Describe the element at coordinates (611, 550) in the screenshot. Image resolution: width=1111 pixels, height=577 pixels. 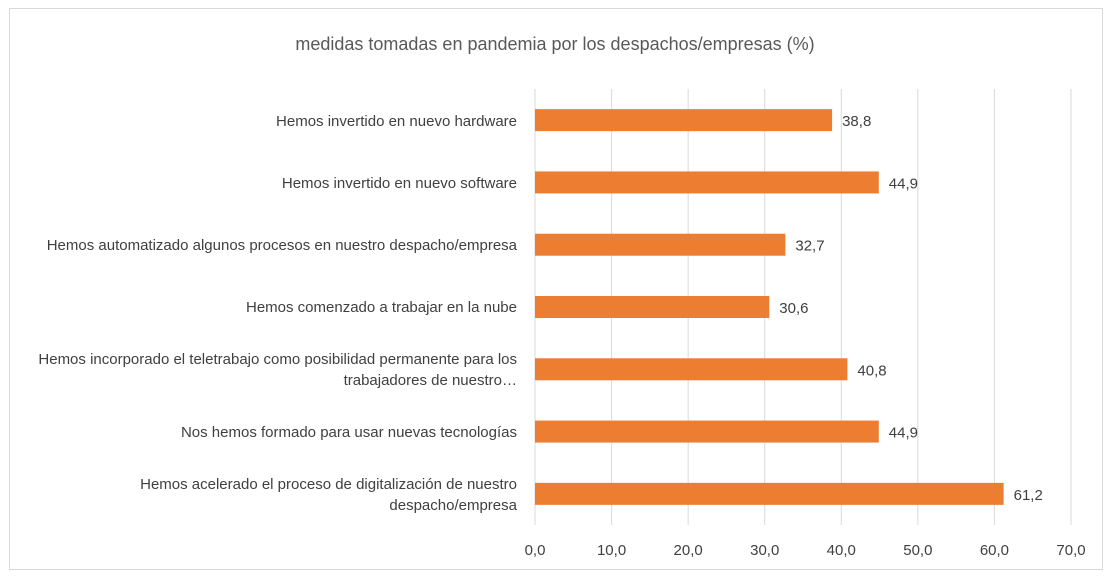
I see `x-tick-label: 10,0` at that location.